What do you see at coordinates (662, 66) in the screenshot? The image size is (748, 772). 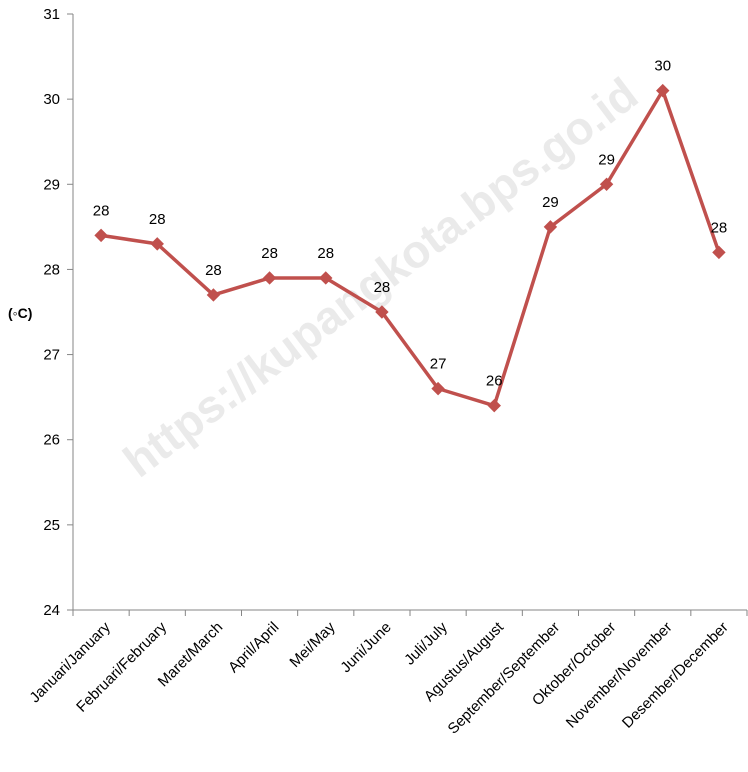 I see `data-label: 30` at bounding box center [662, 66].